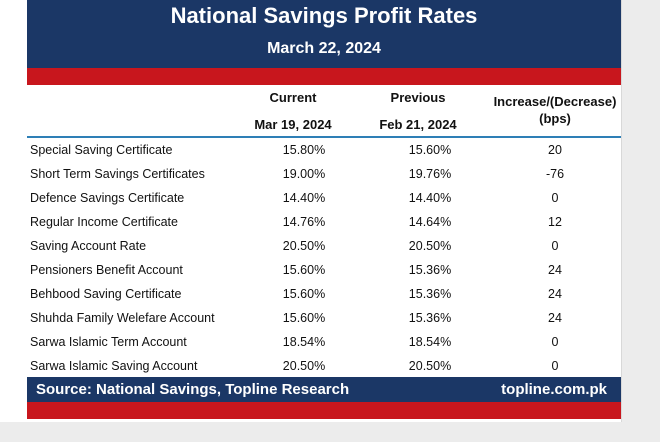 This screenshot has height=442, width=660. What do you see at coordinates (324, 137) in the screenshot?
I see `header-rule` at bounding box center [324, 137].